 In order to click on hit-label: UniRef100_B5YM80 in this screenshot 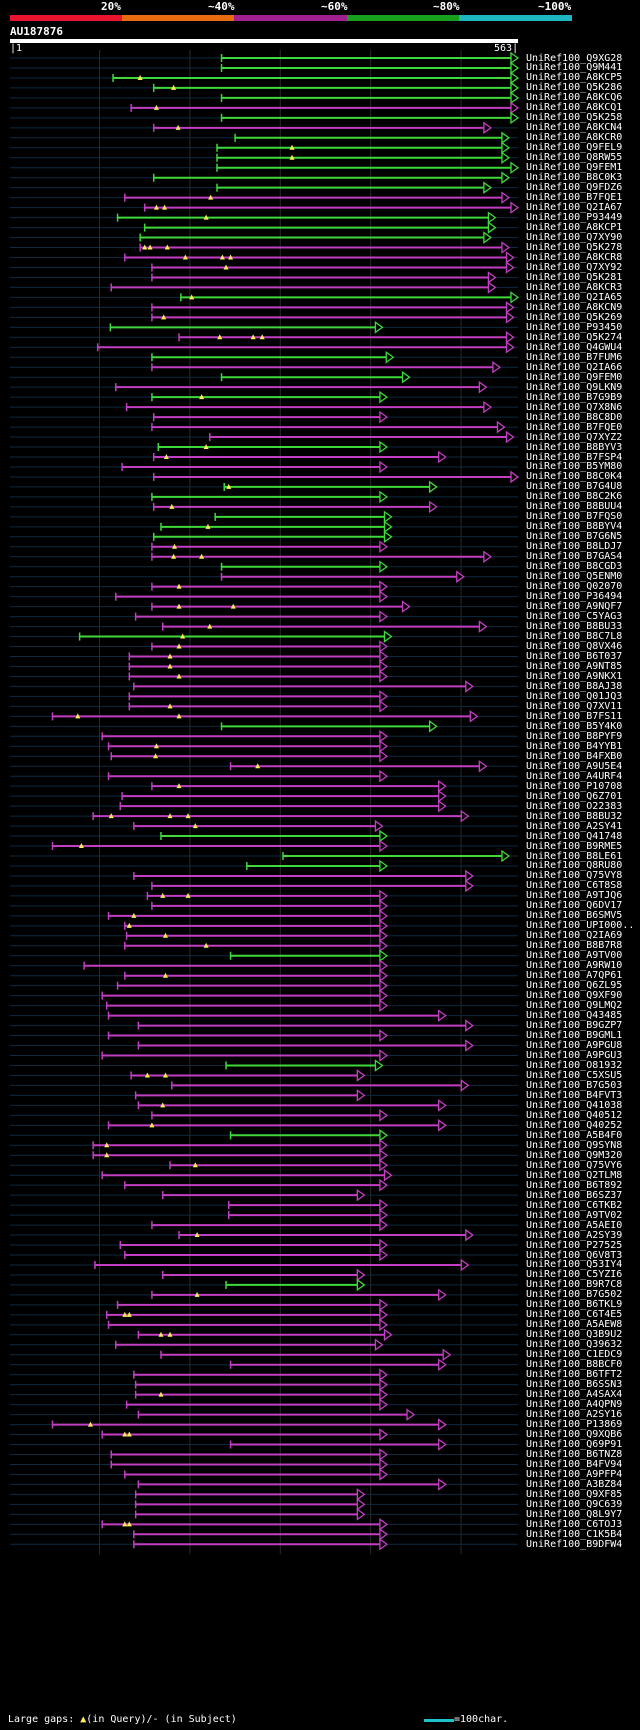, I will do `click(574, 467)`.